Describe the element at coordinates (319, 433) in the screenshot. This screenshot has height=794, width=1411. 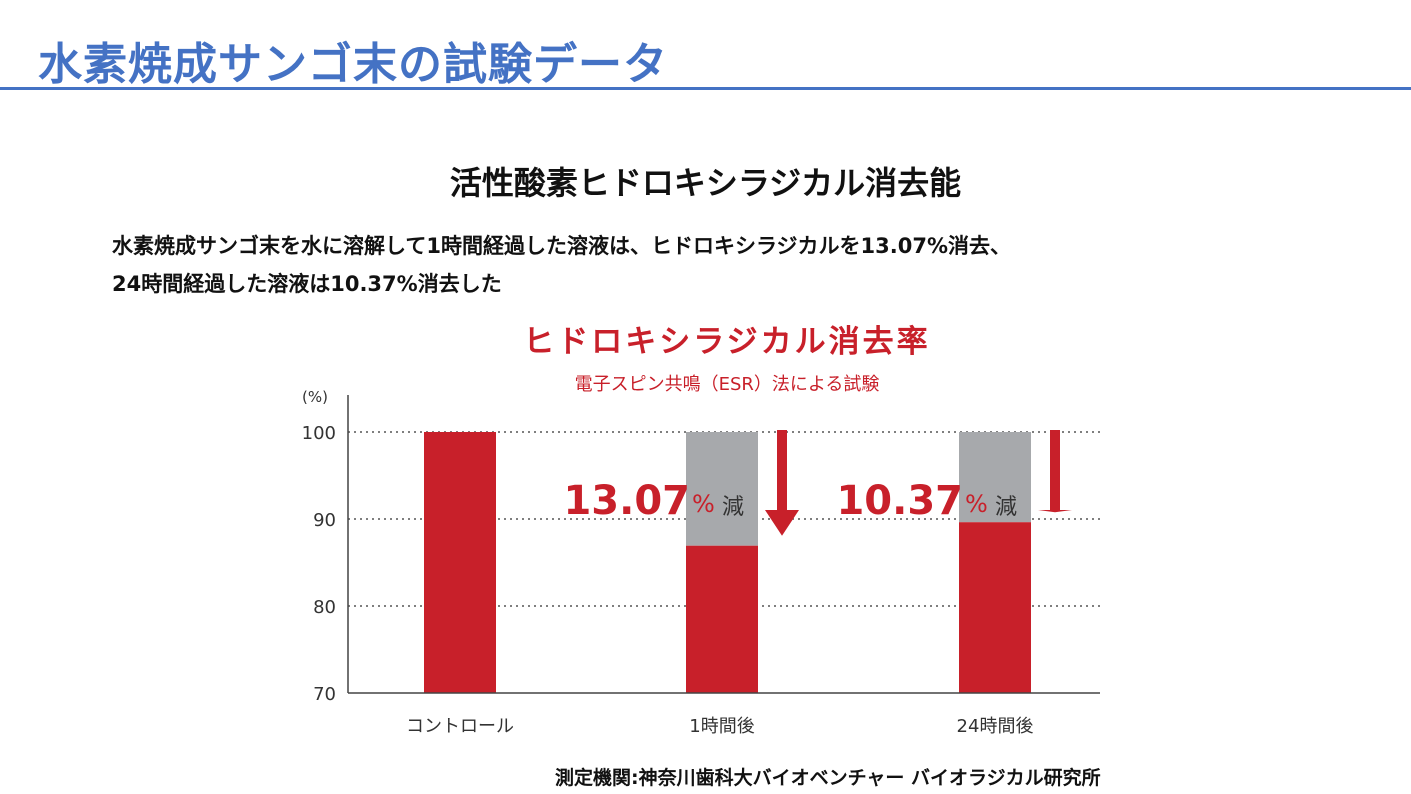
I see `y-tick-label: 100` at that location.